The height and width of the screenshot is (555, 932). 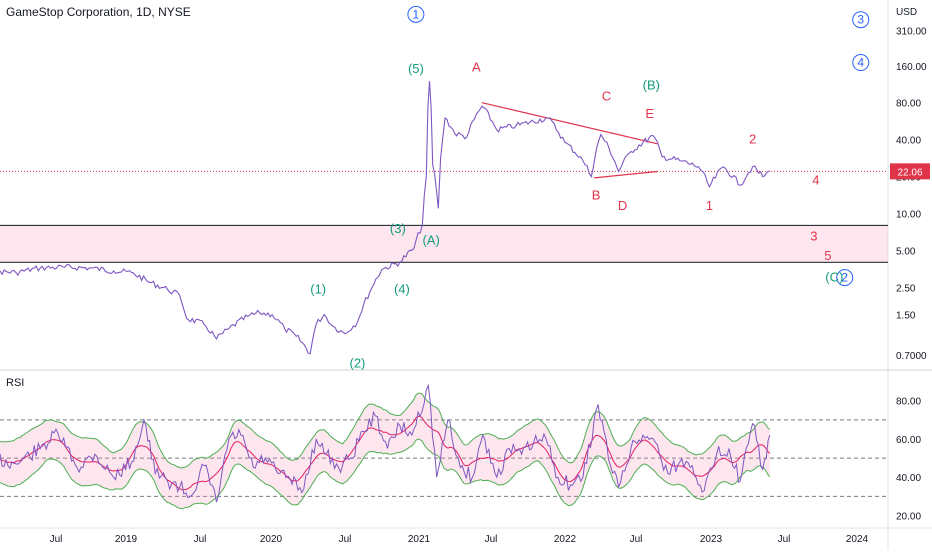 What do you see at coordinates (385, 474) in the screenshot?
I see `rsi-band-lower` at bounding box center [385, 474].